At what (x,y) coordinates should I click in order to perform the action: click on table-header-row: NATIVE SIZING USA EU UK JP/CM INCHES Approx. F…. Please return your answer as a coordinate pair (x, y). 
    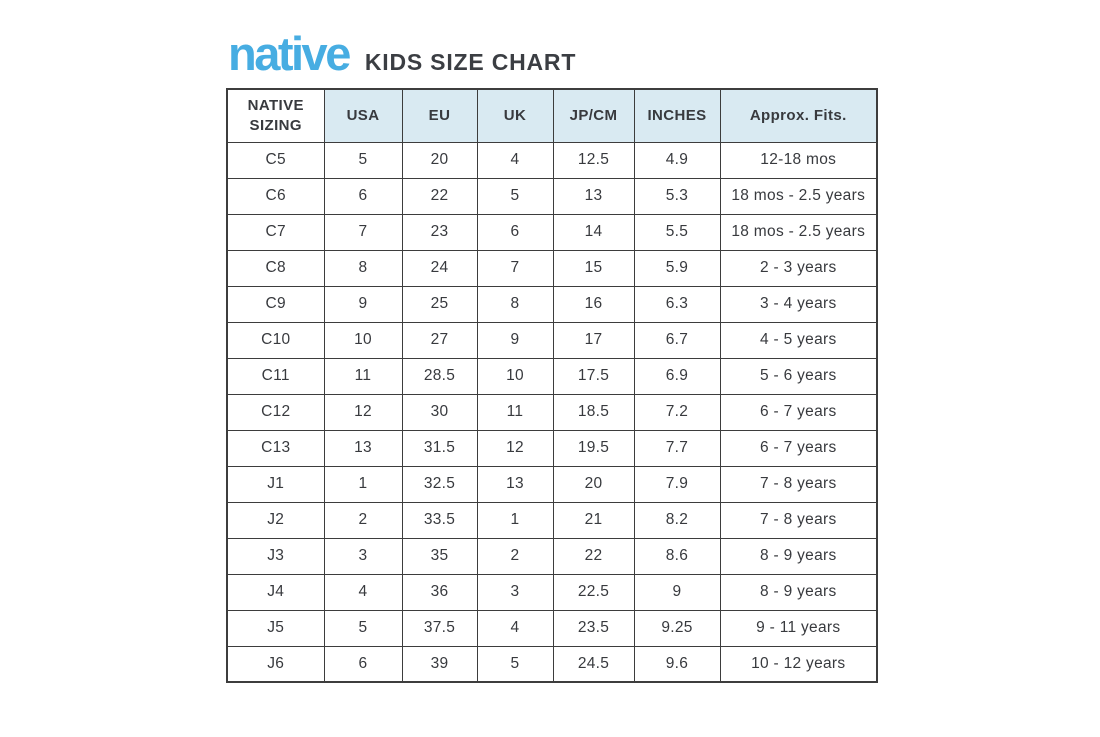
    Looking at the image, I should click on (552, 115).